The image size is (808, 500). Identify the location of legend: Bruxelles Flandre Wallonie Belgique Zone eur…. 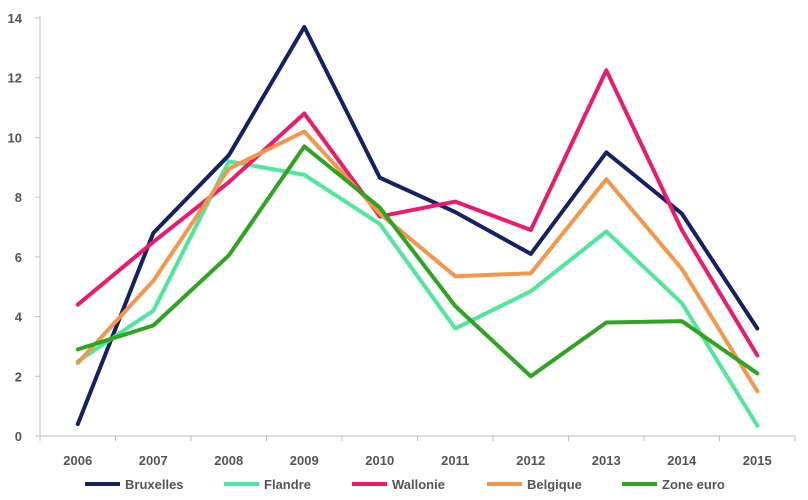
(405, 484).